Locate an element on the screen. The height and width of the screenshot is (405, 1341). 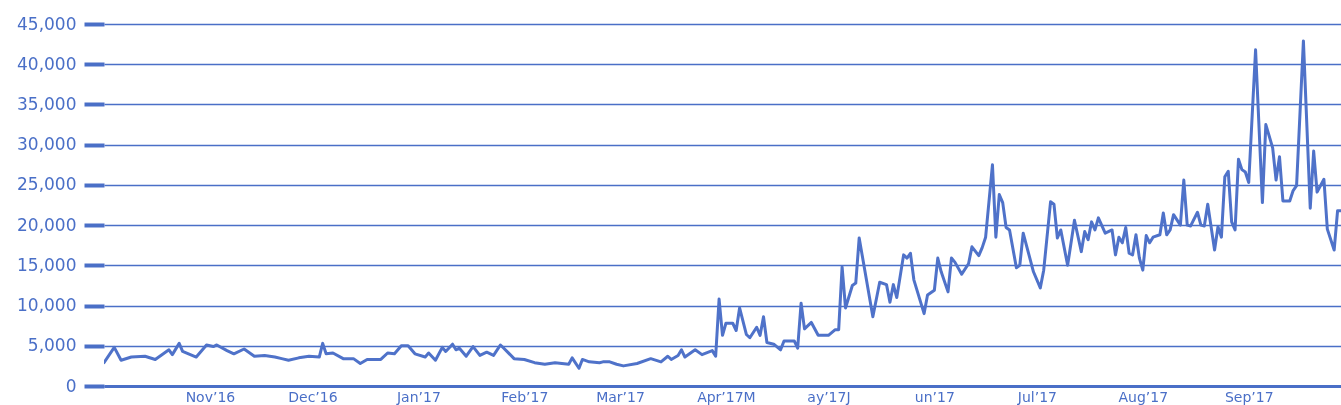
x-tick-label: Dec’16 is located at coordinates (313, 396).